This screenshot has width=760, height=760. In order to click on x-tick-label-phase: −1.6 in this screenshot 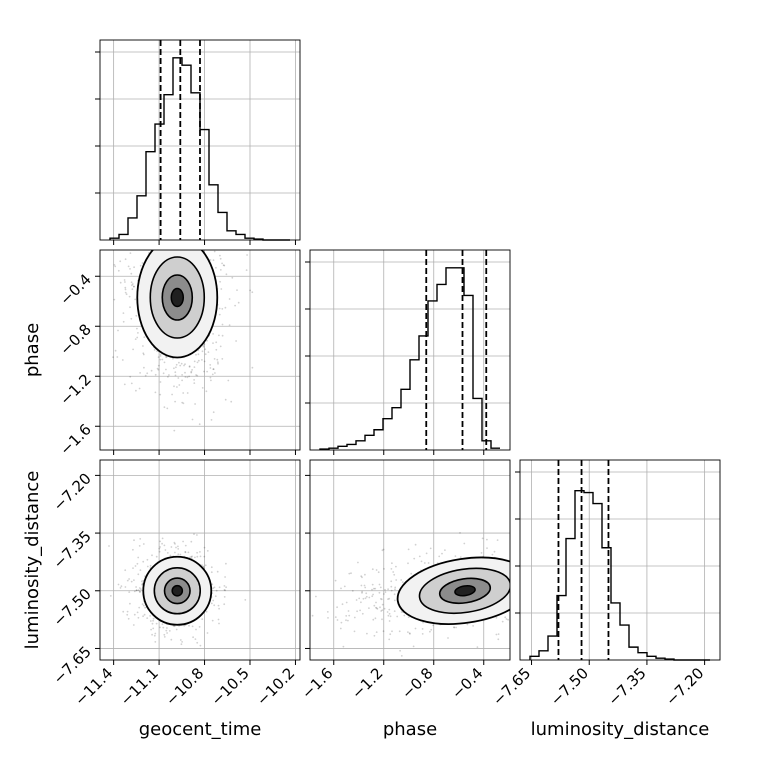, I will do `click(317, 683)`.